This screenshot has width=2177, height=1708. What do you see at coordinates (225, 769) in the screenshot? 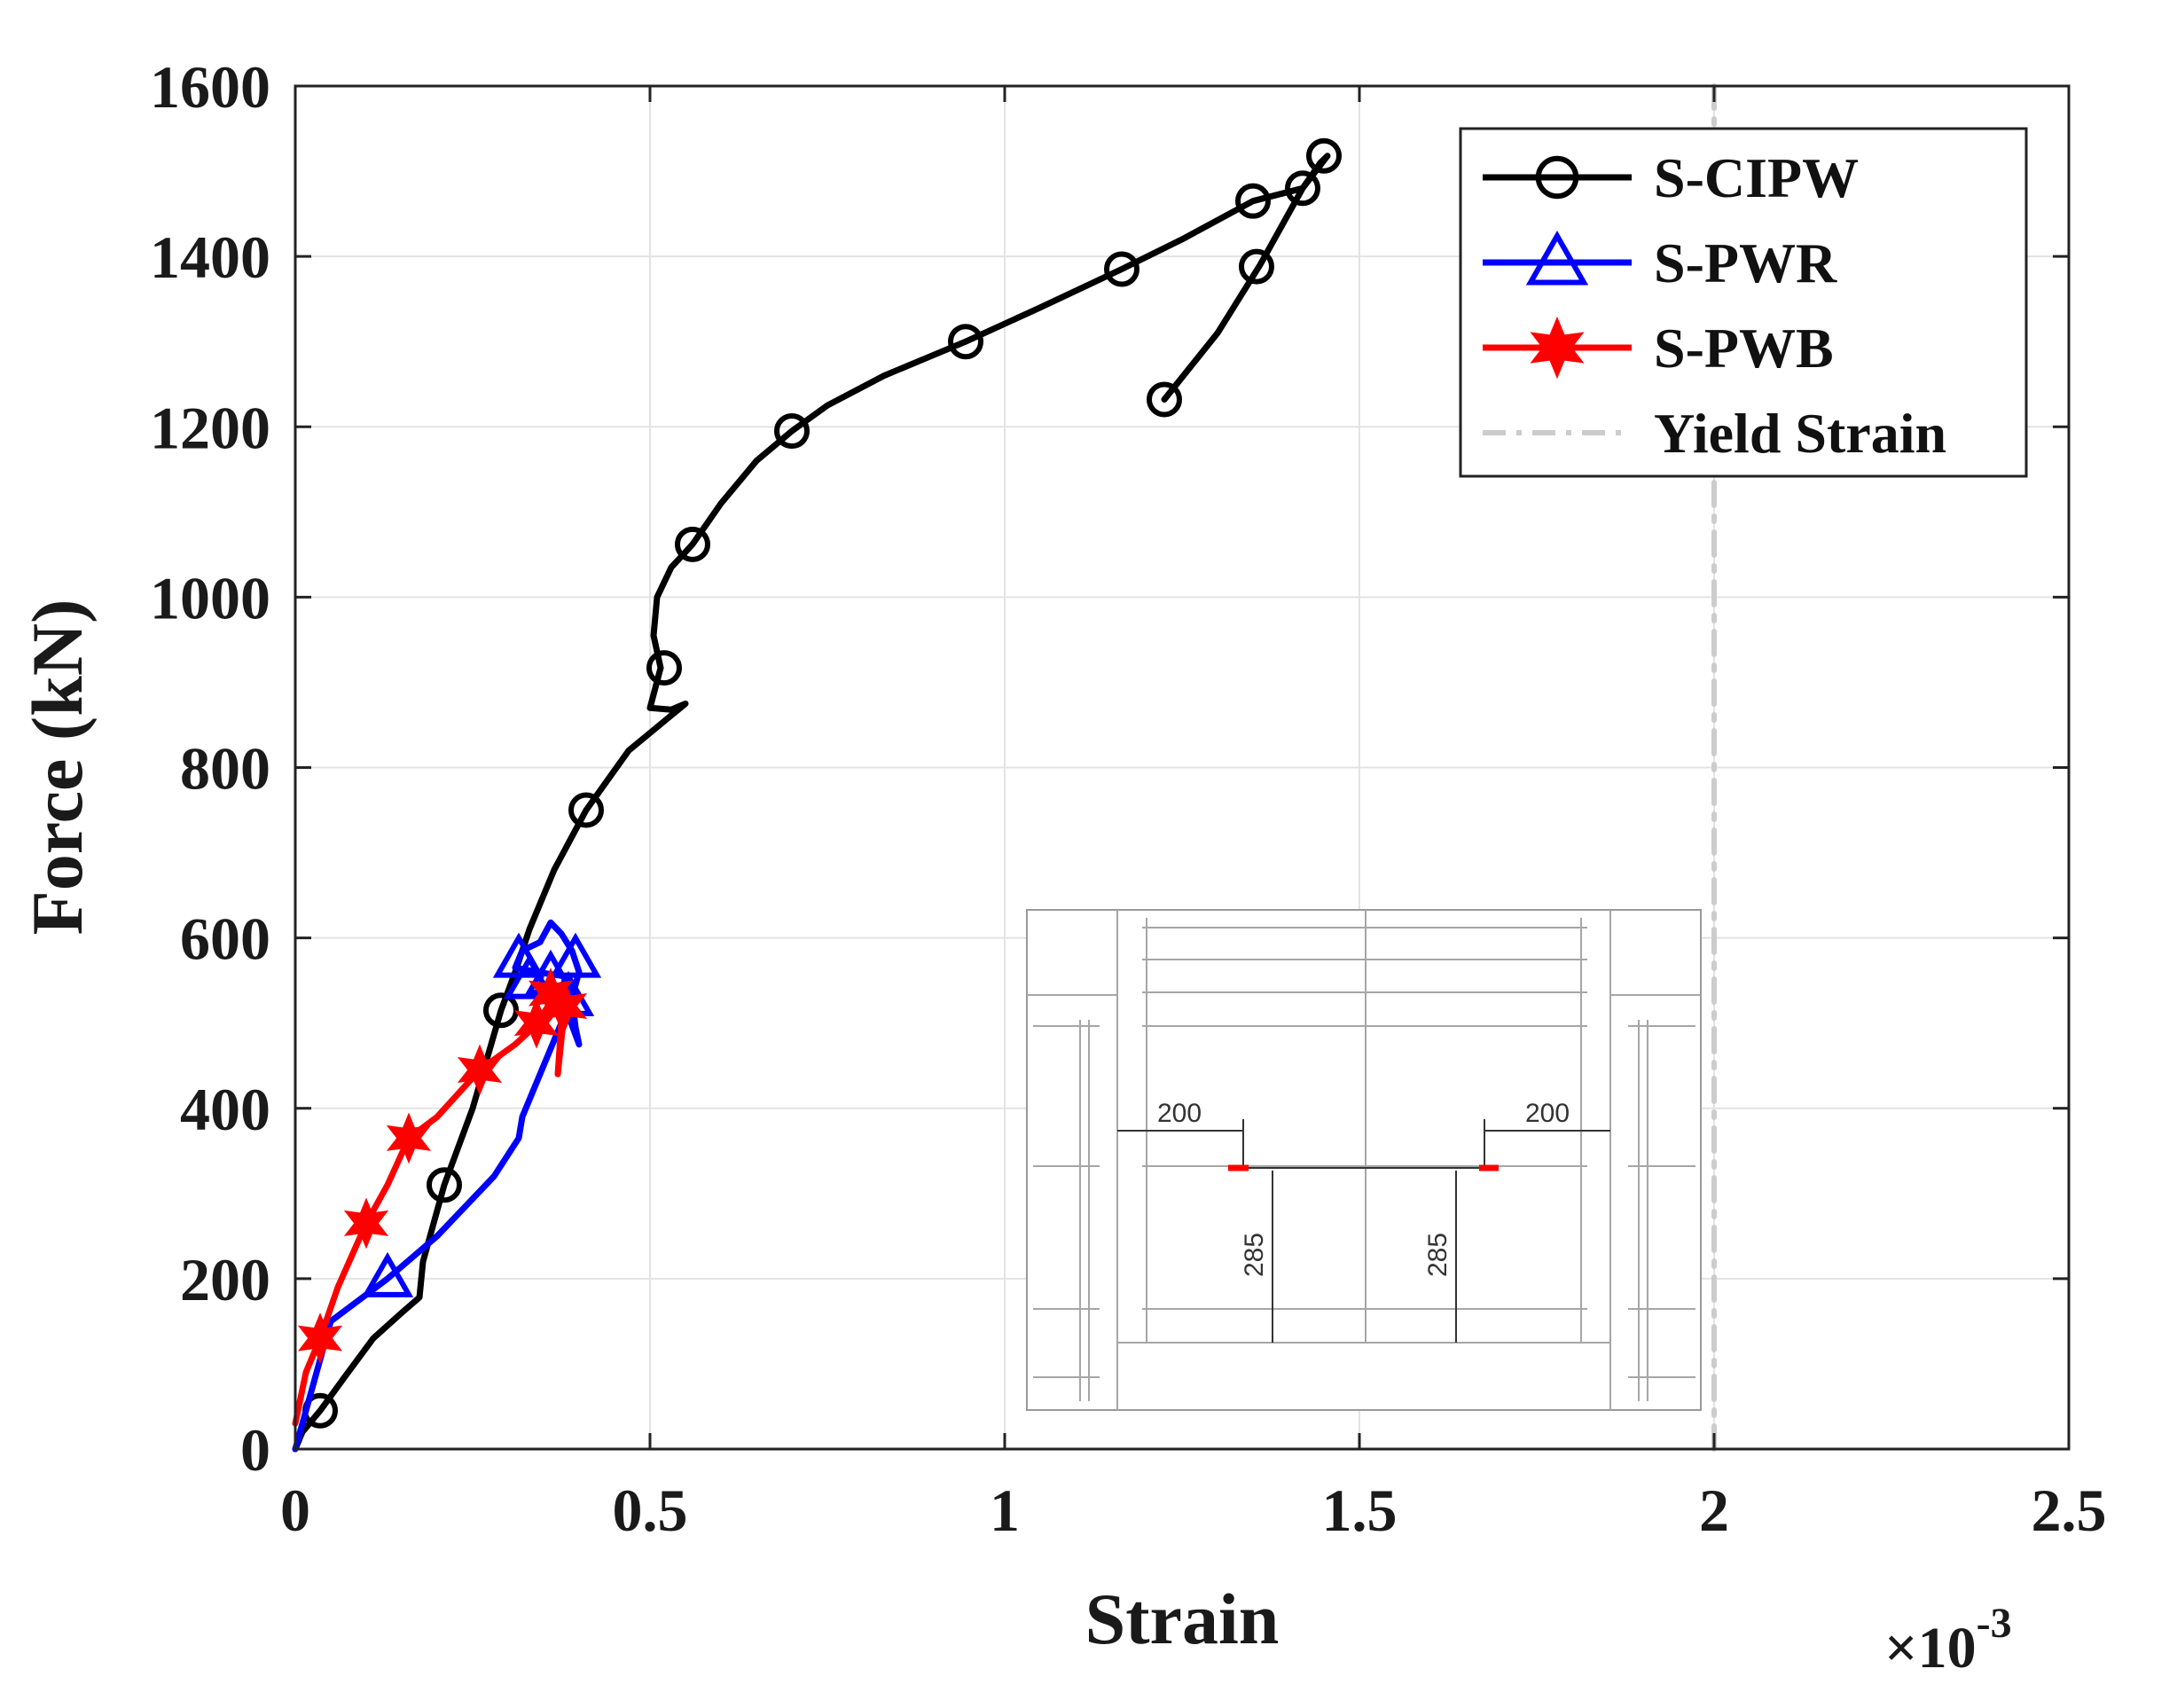
I see `y-tick-label: 800` at bounding box center [225, 769].